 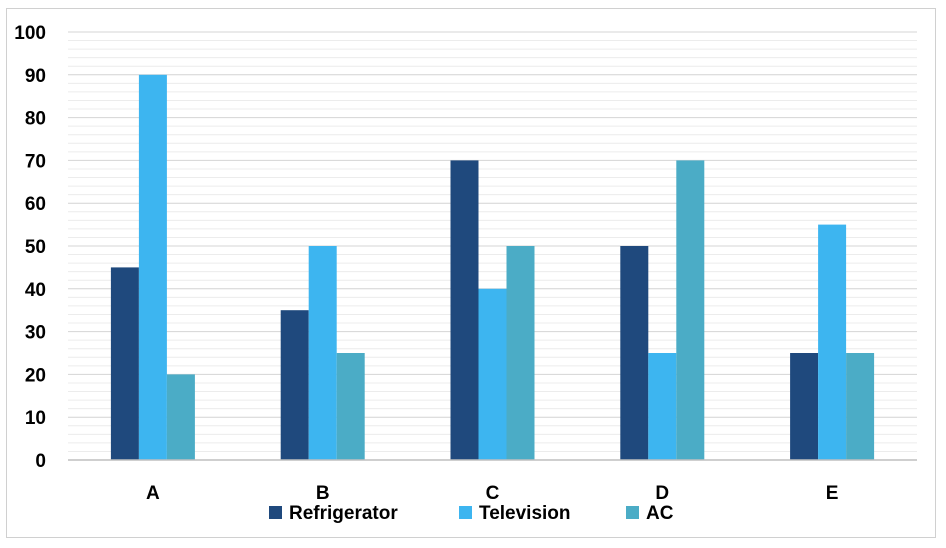 I want to click on x-tick-label: D, so click(x=662, y=493).